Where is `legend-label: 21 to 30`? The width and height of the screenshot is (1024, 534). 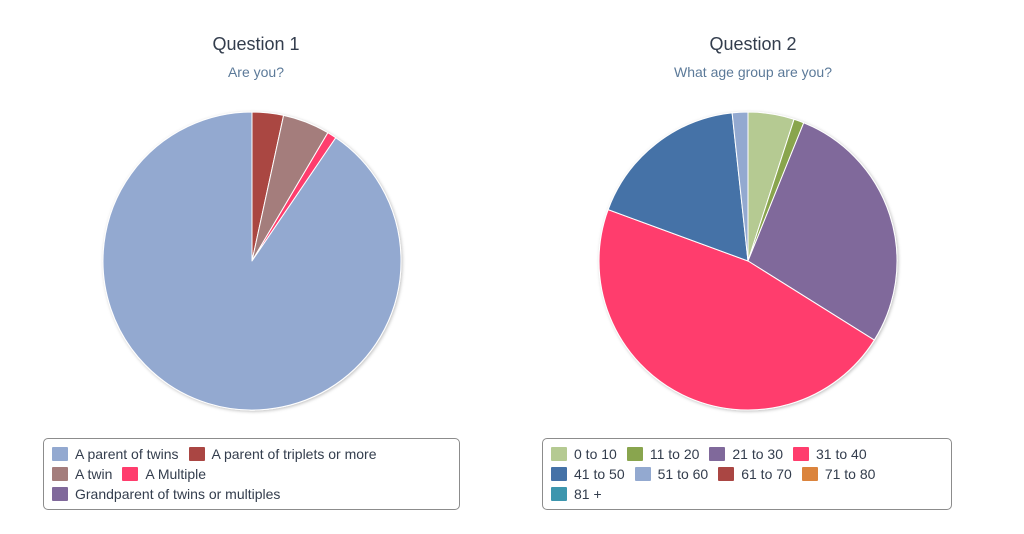 legend-label: 21 to 30 is located at coordinates (757, 454).